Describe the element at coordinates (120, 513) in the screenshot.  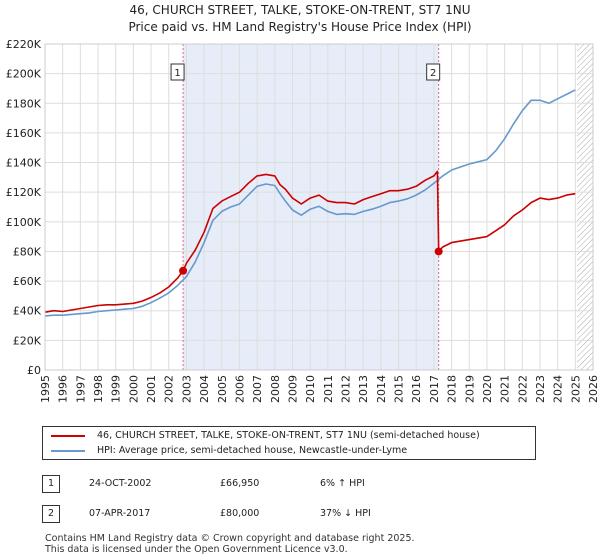
I see `annotation-date: 07-APR-2017` at that location.